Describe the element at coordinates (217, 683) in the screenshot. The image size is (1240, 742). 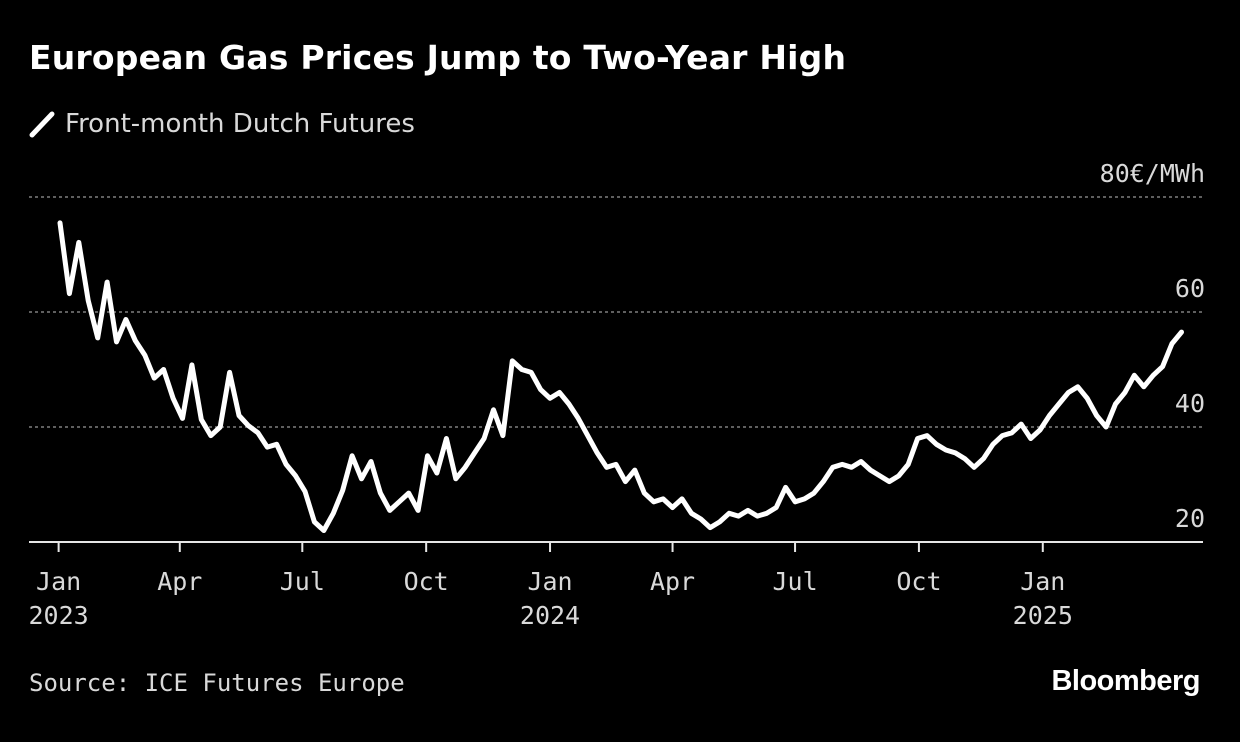
I see `source-note: Source: ICE Futures Europe` at that location.